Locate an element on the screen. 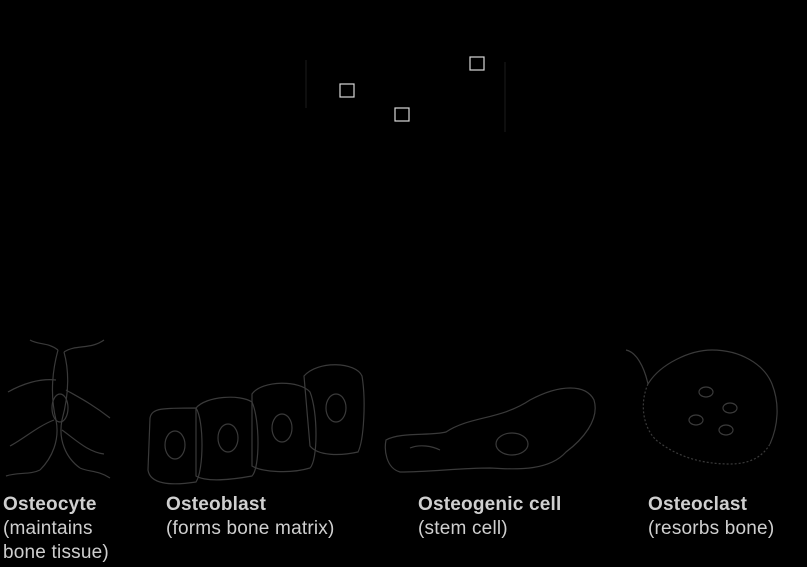  osteoclast-title: Osteoclast is located at coordinates (698, 504).